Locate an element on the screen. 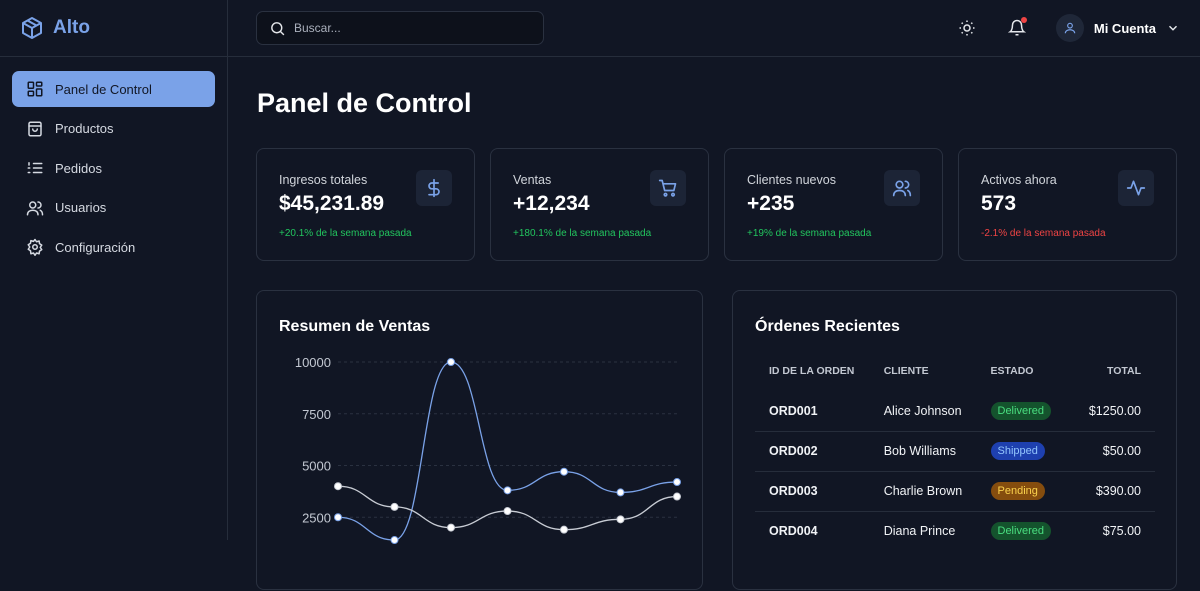 The width and height of the screenshot is (1200, 591). stat-change: +20.1% de la semana pasada is located at coordinates (345, 233).